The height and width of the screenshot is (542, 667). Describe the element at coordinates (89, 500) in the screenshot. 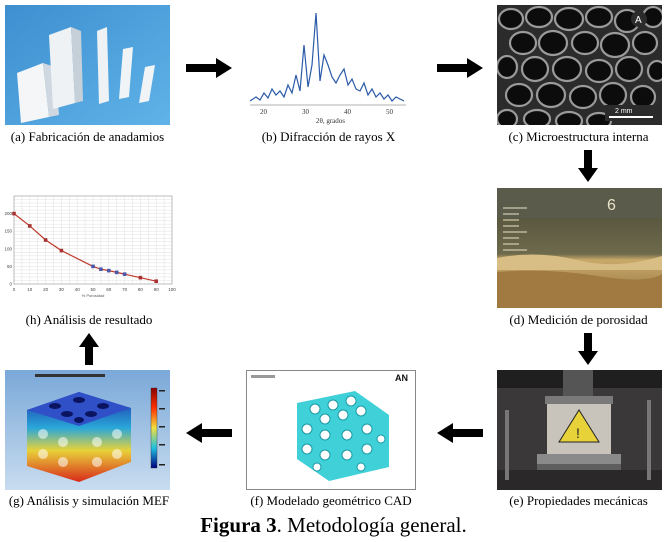

I see `caption-g: (g) Análisis y simulación MEF` at that location.